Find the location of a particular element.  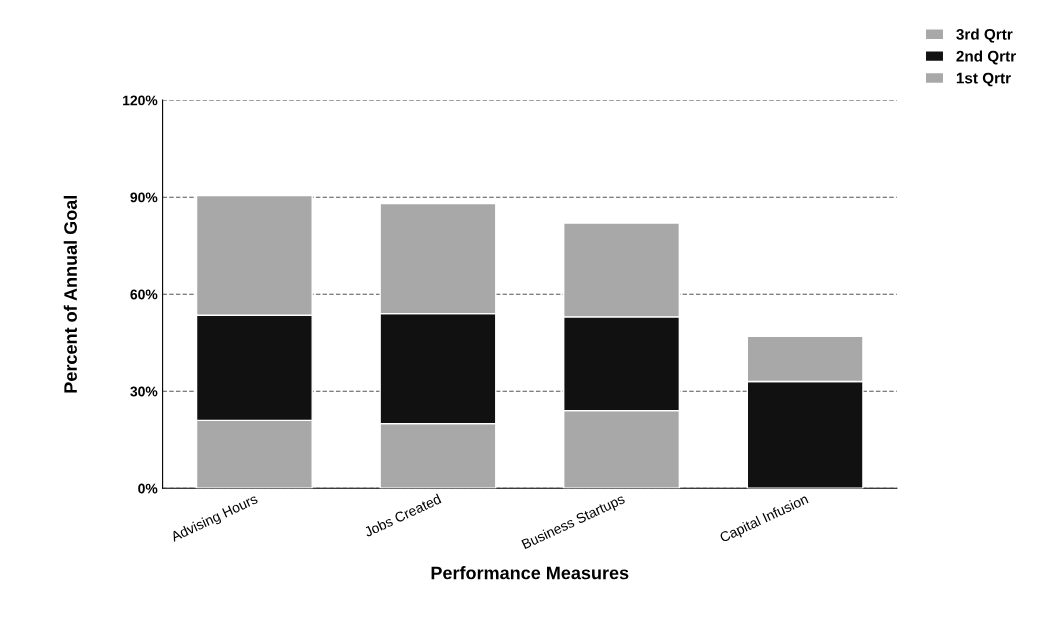

y-tick-label: 60% is located at coordinates (144, 294).